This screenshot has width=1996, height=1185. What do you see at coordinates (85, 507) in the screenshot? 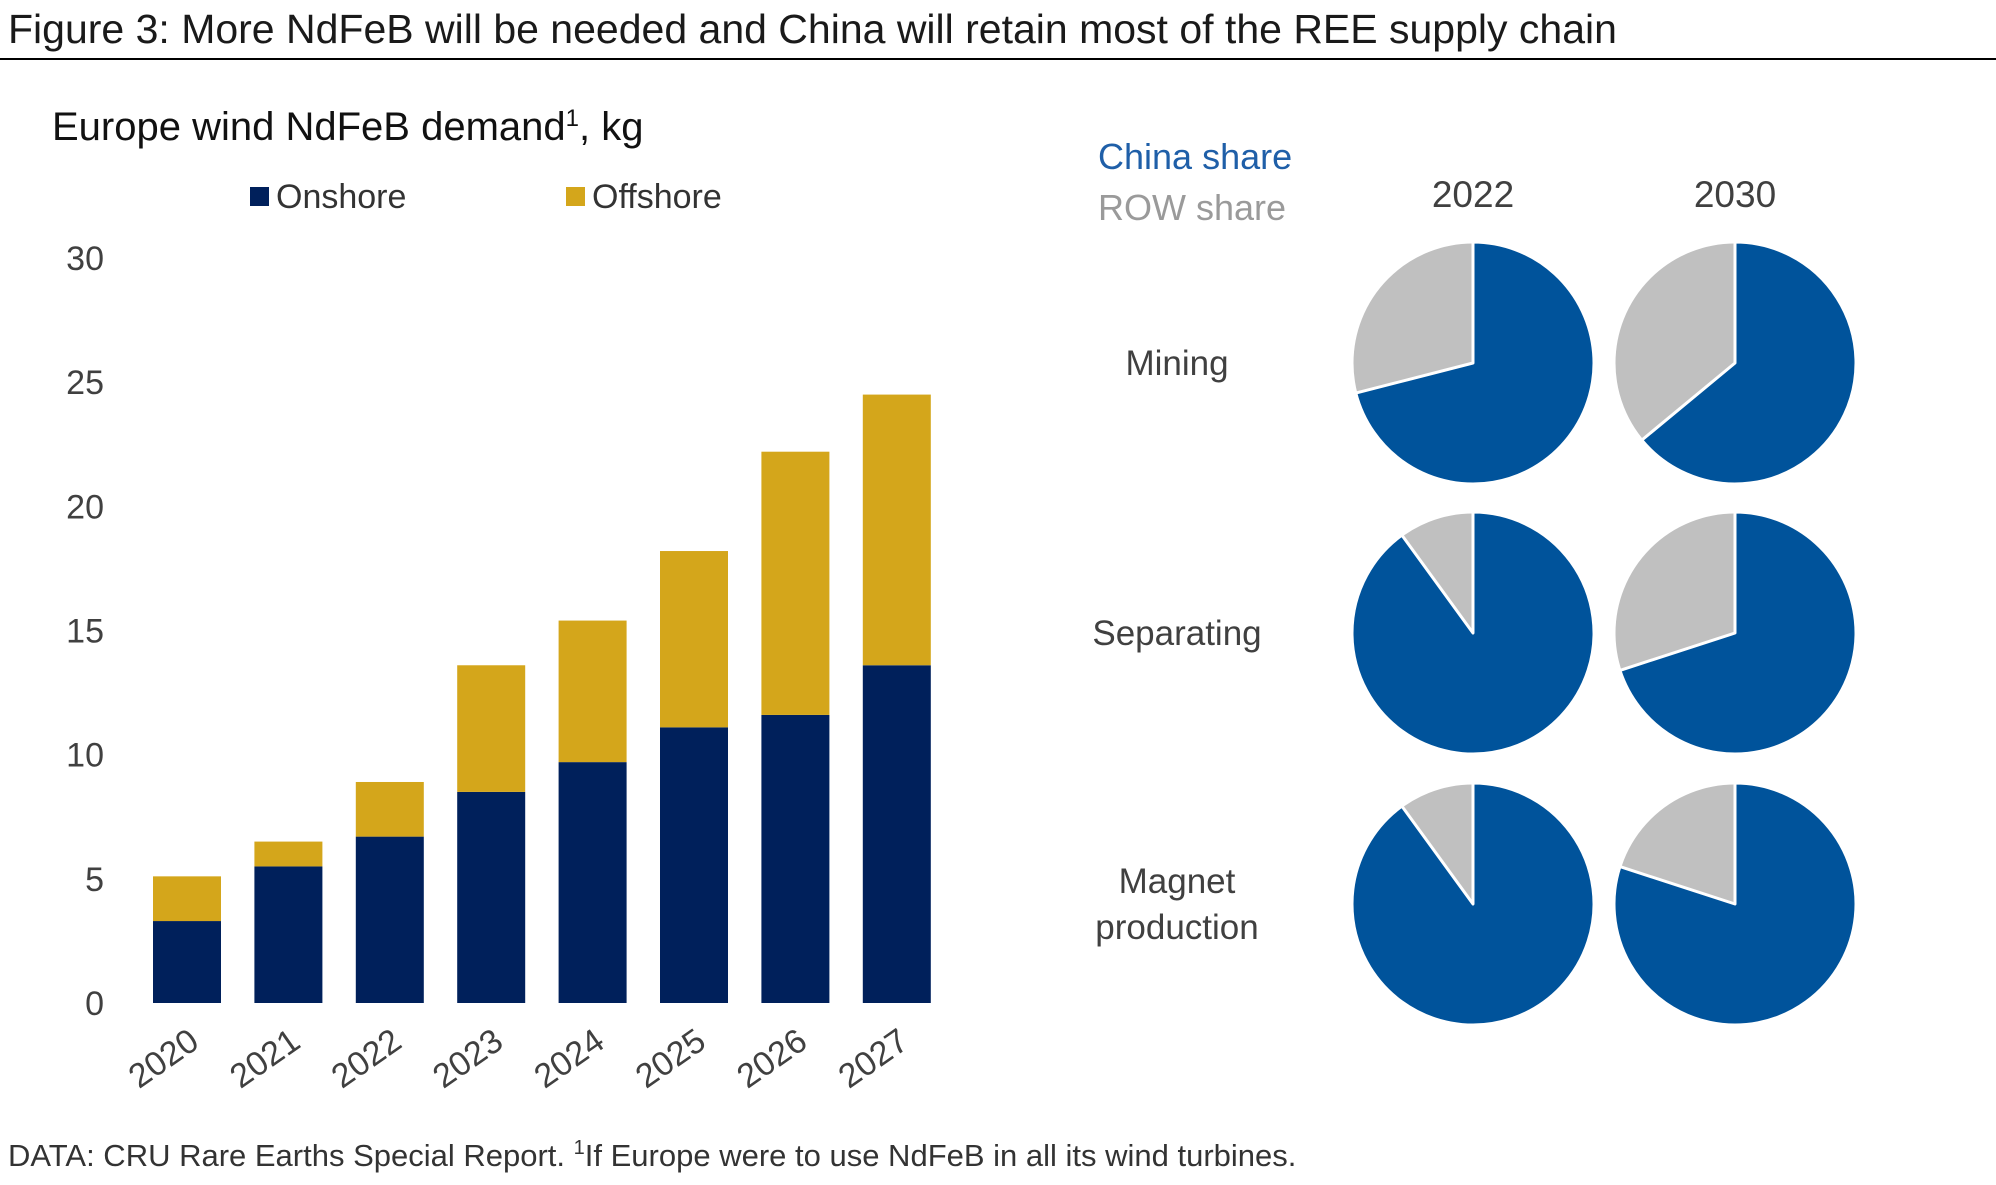
I see `y-tick-label: 20` at bounding box center [85, 507].